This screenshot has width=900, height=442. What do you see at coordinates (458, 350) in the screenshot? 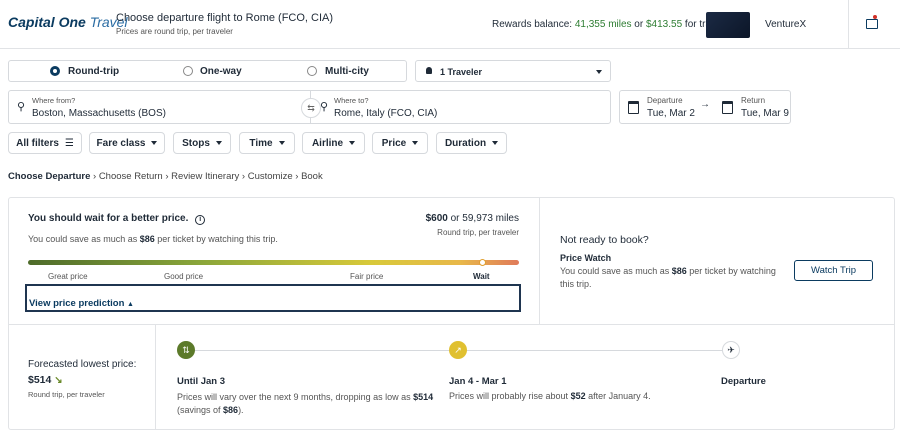
I see `step-icon: ↗` at bounding box center [458, 350].